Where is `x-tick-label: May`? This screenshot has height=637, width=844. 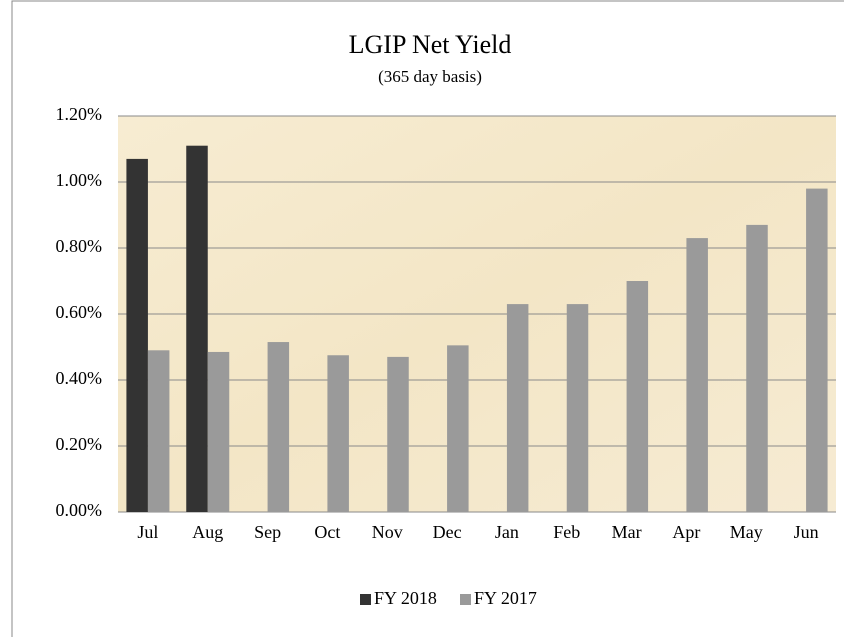
x-tick-label: May is located at coordinates (746, 532).